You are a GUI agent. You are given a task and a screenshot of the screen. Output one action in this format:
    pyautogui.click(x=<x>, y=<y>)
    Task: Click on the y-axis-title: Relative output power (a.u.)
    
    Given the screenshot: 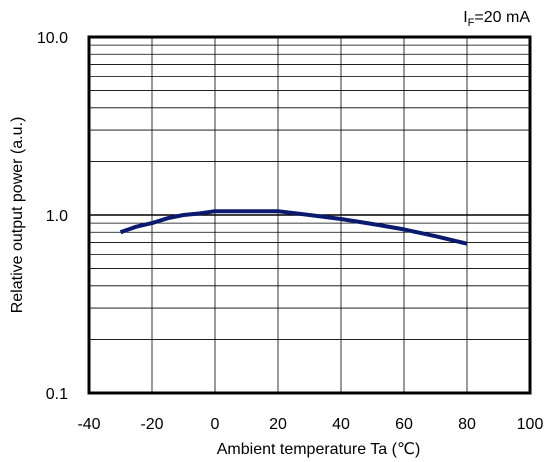 What is the action you would take?
    pyautogui.click(x=17, y=215)
    